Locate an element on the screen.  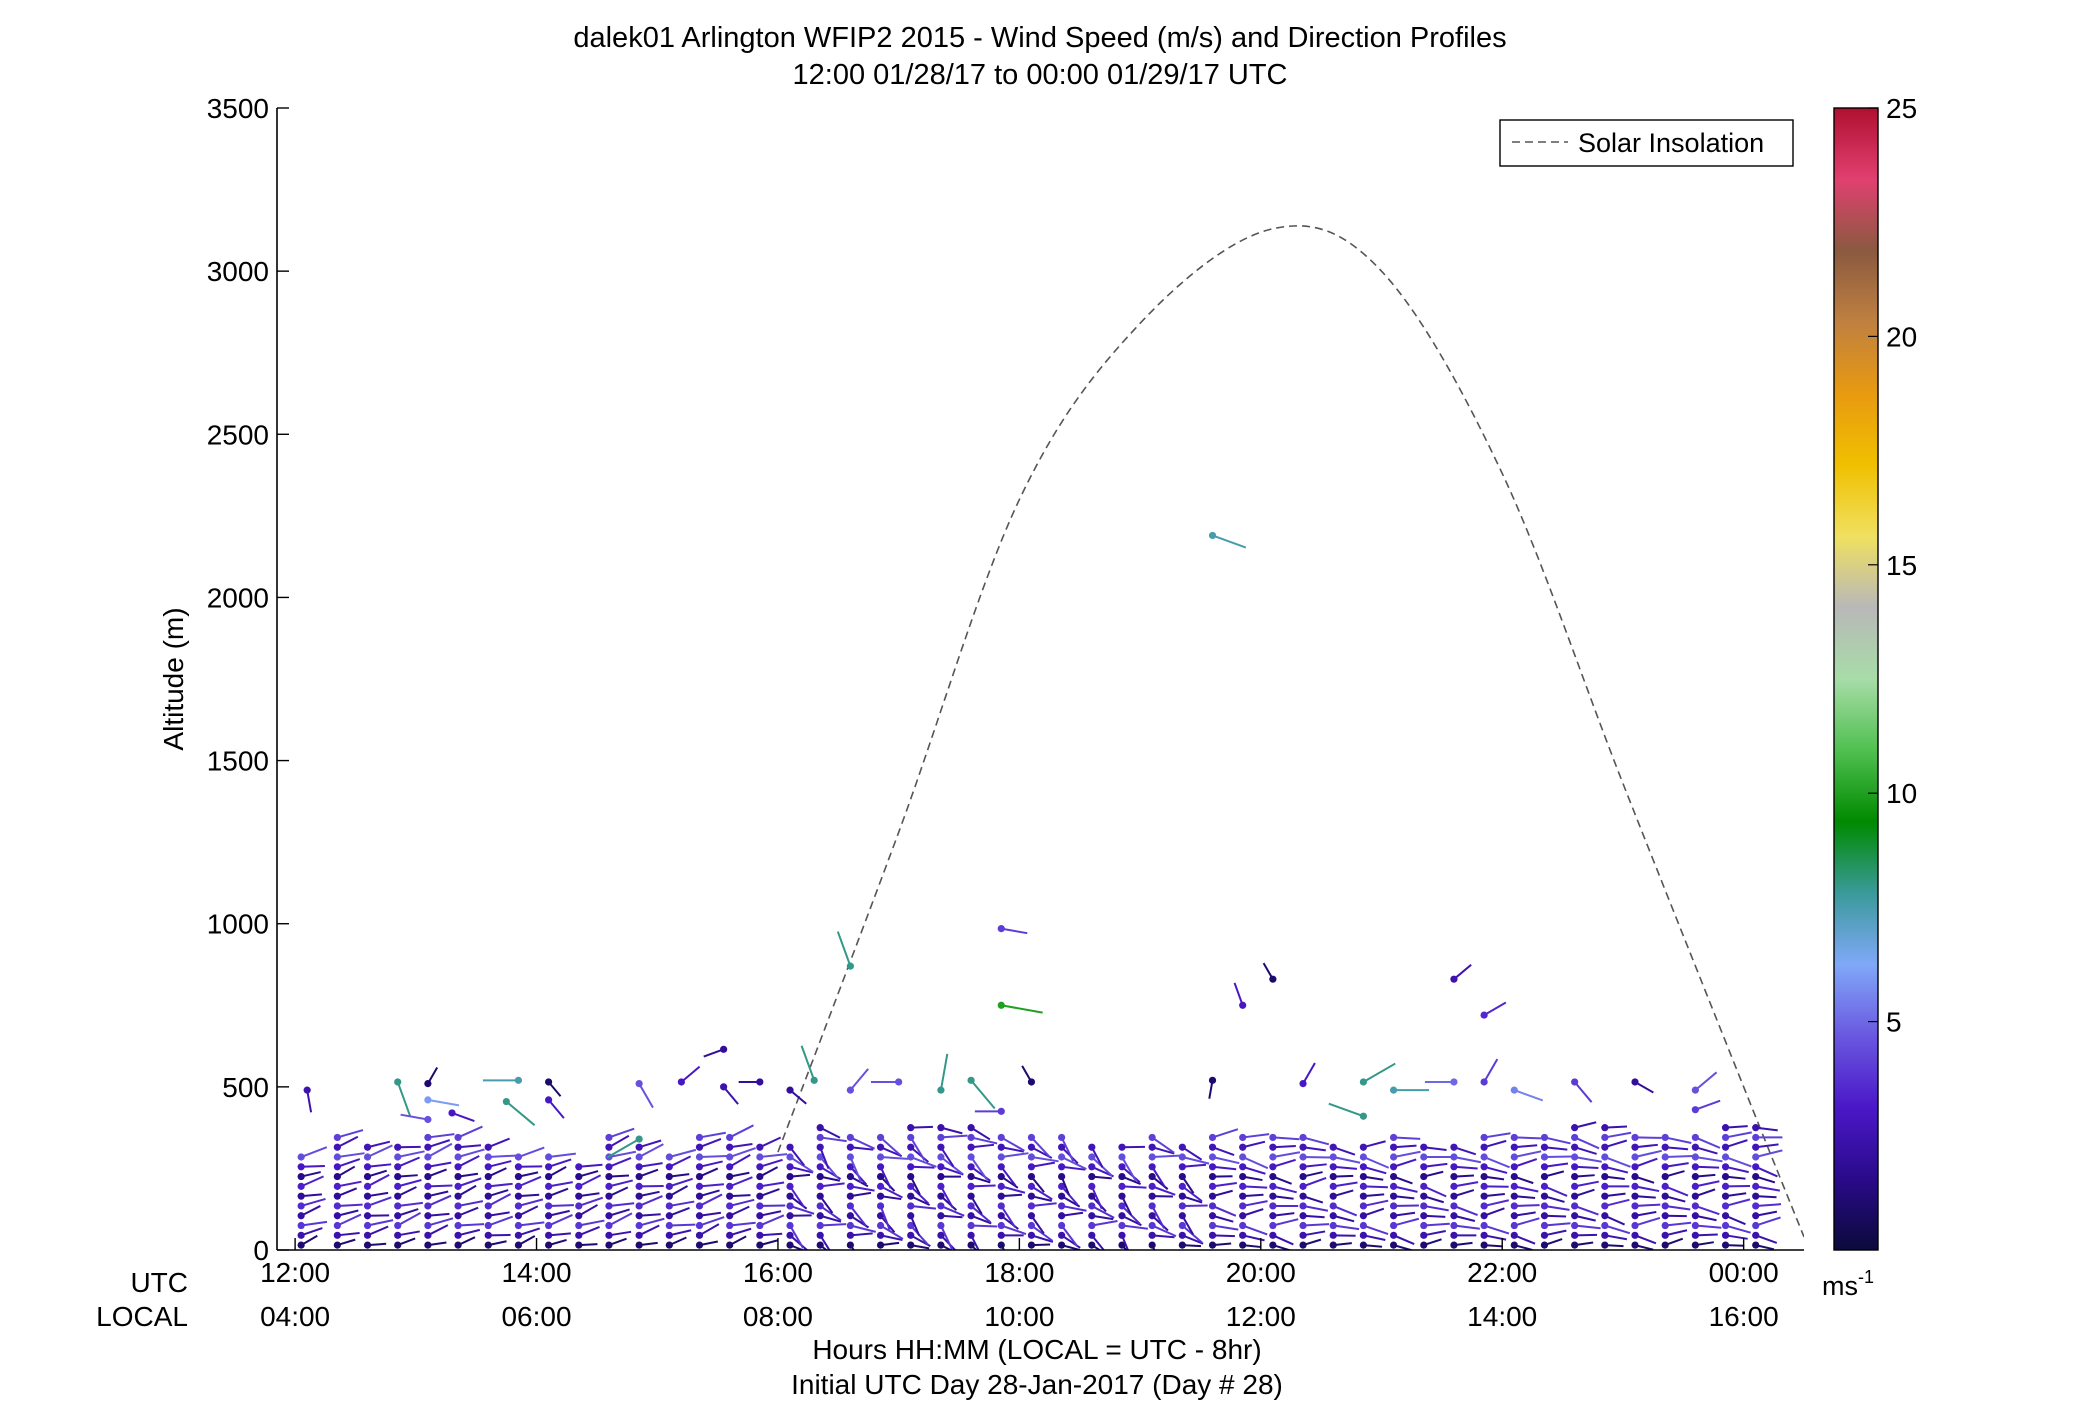
colorbar-tick-label: 25 is located at coordinates (1901, 108).